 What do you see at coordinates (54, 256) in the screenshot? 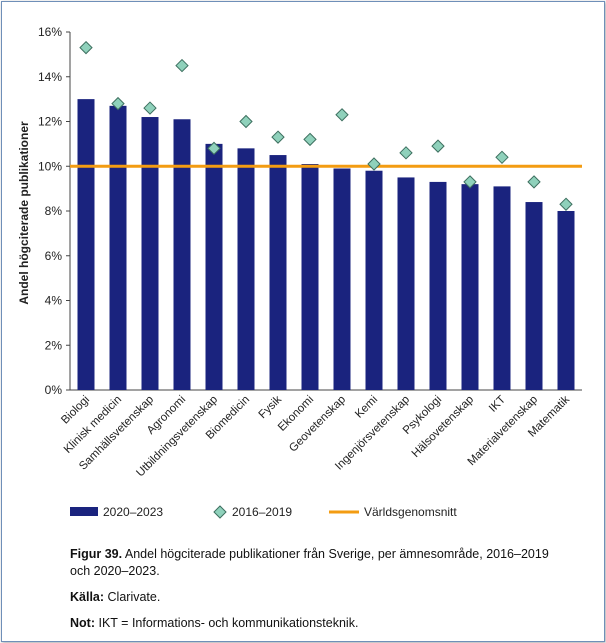
I see `y-tick-label: 6%` at bounding box center [54, 256].